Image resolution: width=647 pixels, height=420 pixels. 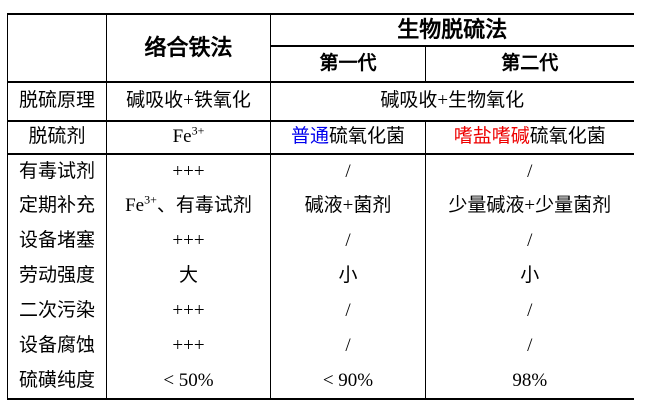 What do you see at coordinates (135, 206) in the screenshot?
I see `replenish-iron-formula: Fe` at bounding box center [135, 206].